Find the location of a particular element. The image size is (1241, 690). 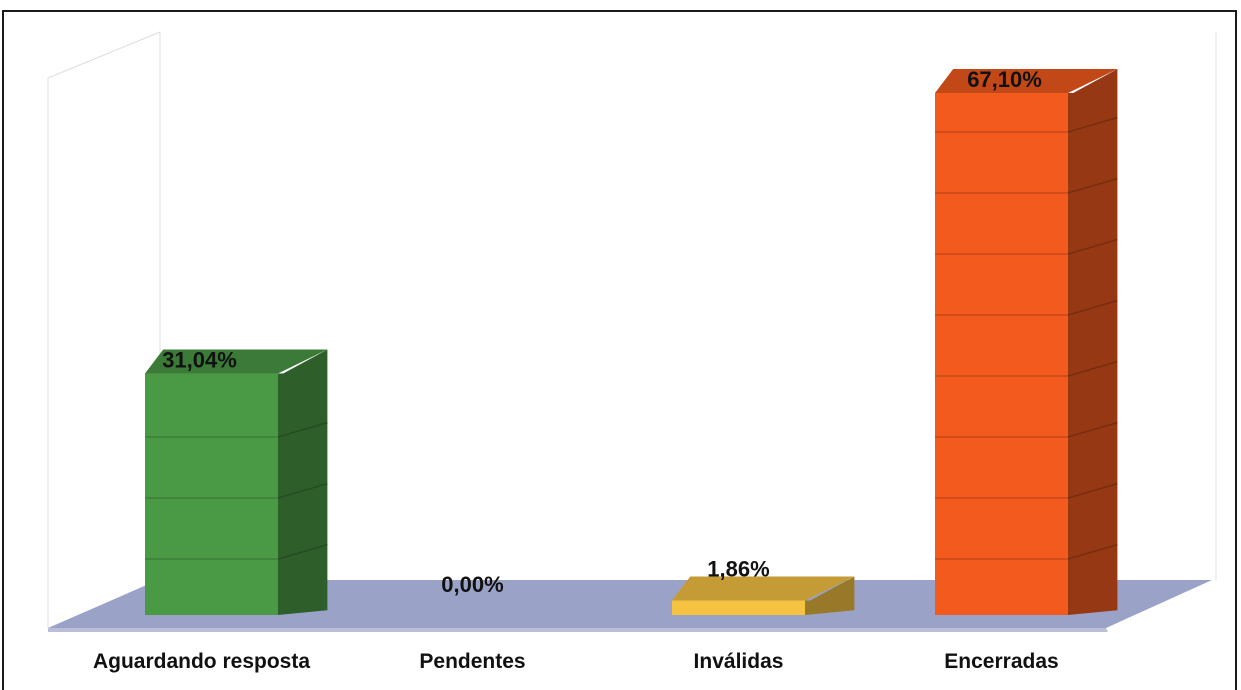

data-label: 1,86% is located at coordinates (738, 569).